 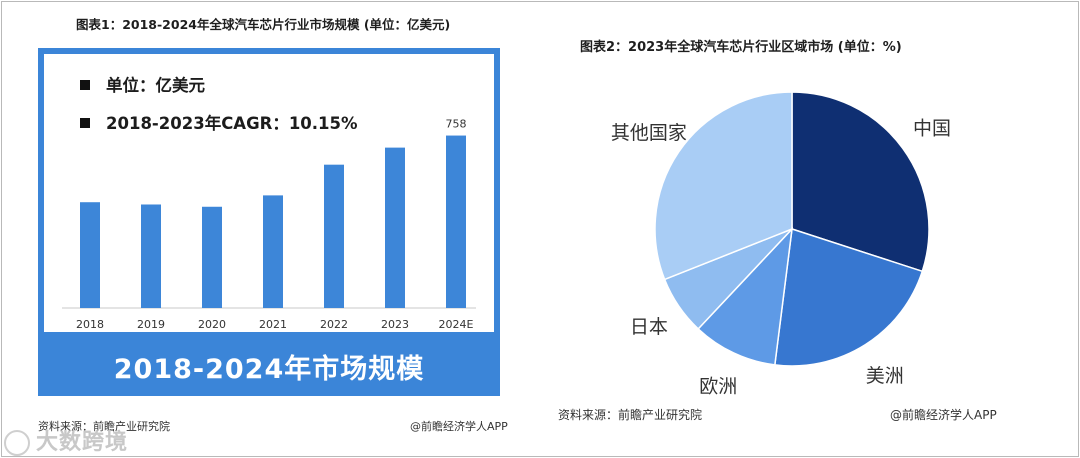 I want to click on x-tick-label: 2022, so click(x=334, y=324).